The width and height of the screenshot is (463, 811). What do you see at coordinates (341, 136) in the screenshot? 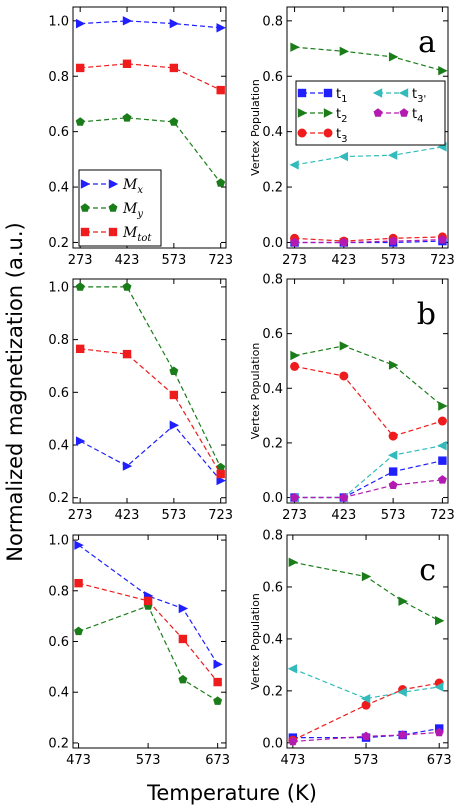
I see `legend-label: t3` at bounding box center [341, 136].